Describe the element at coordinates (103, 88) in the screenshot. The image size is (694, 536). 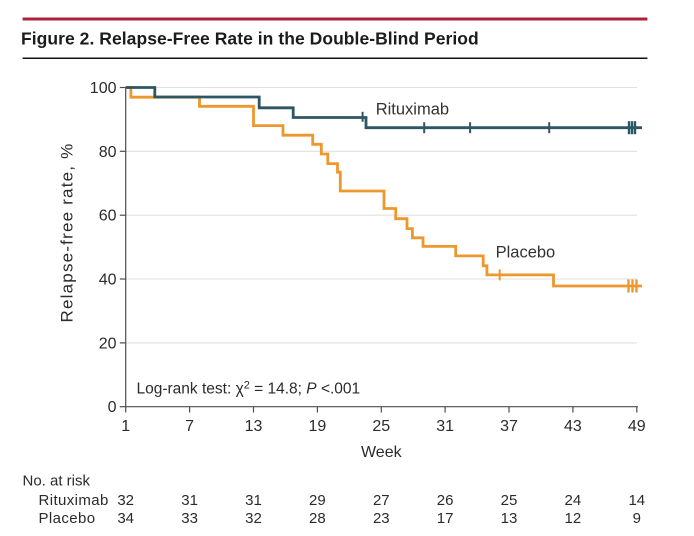
I see `svg-text: 100` at that location.